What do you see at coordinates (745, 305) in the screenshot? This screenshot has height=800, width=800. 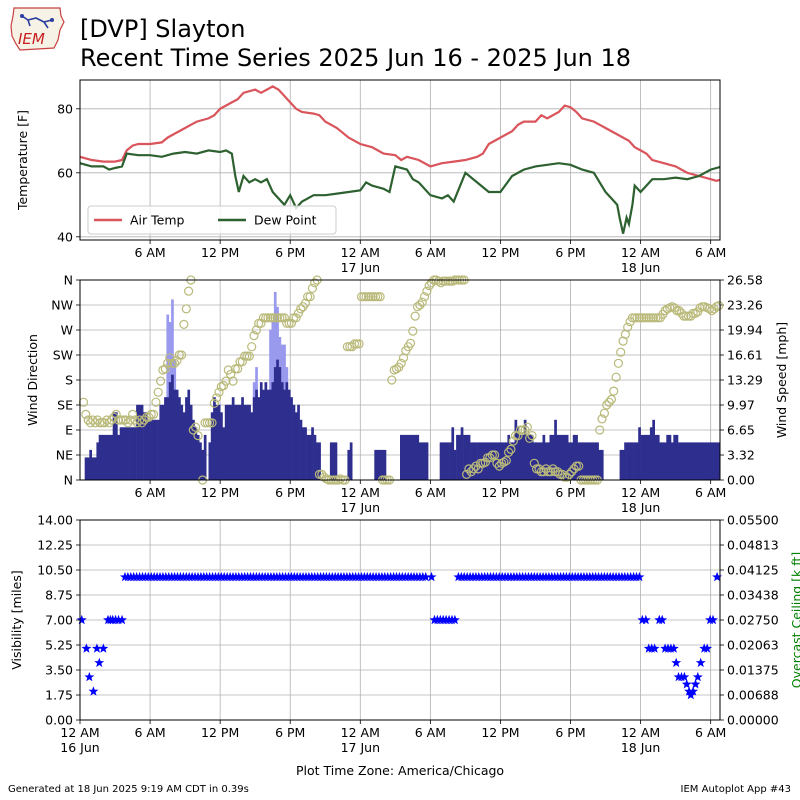 I see `speed-tick-label: 23.26` at bounding box center [745, 305].